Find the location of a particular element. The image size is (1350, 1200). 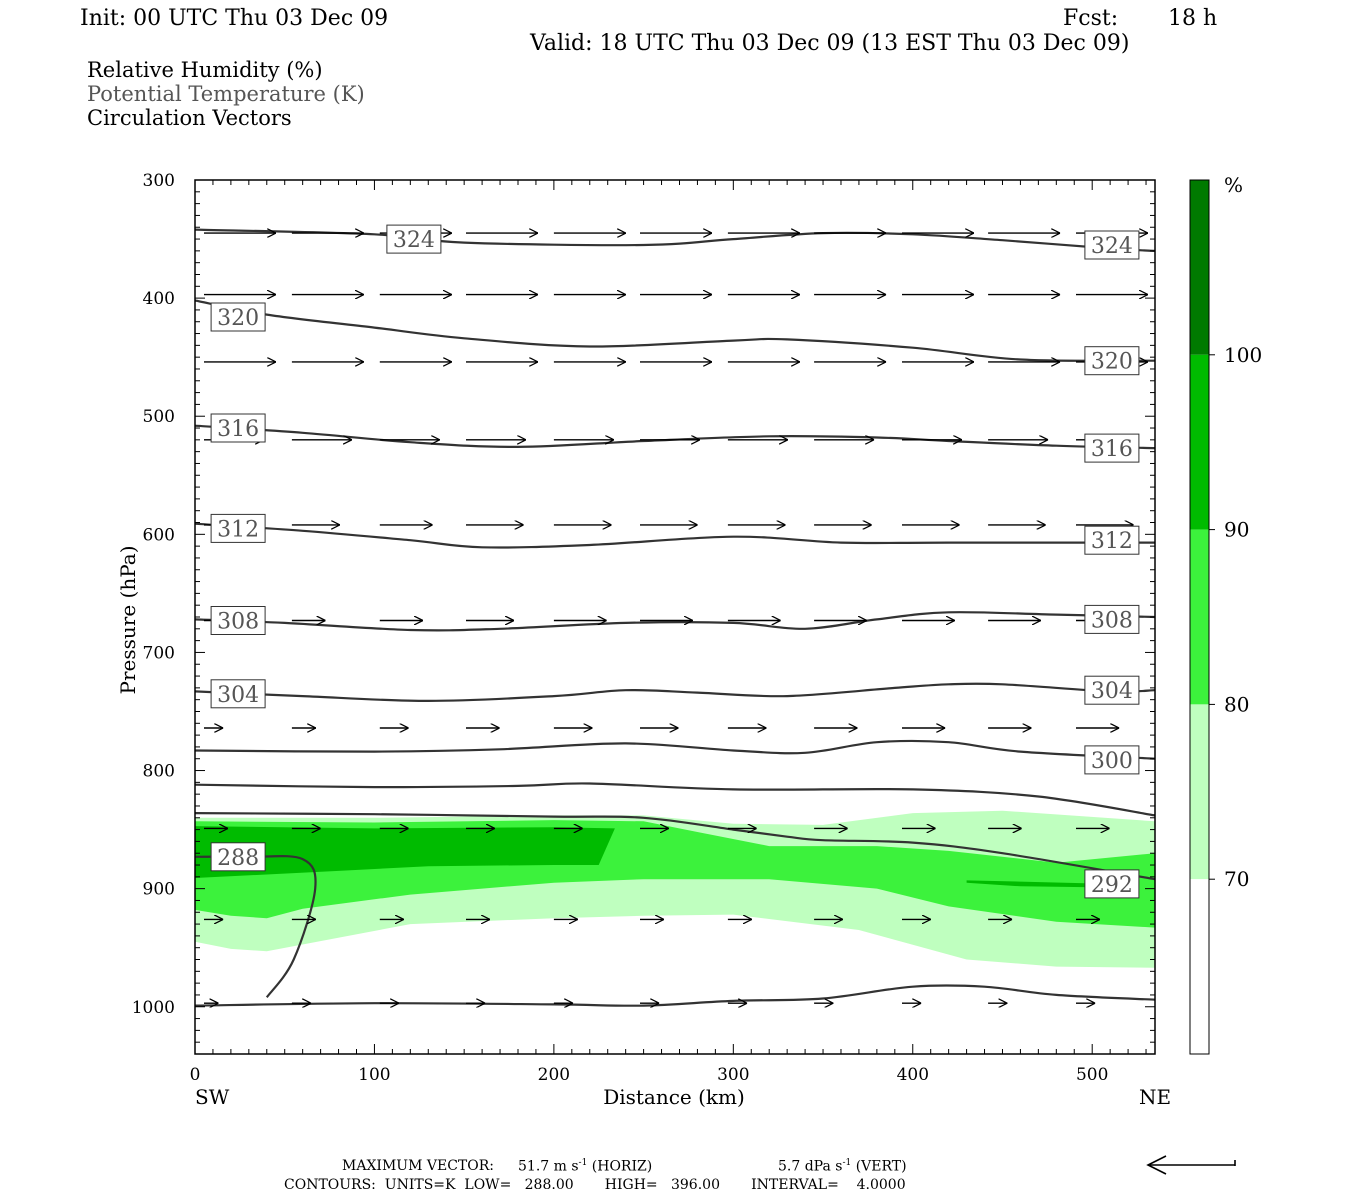

contour-label-292: 292 is located at coordinates (1112, 884).